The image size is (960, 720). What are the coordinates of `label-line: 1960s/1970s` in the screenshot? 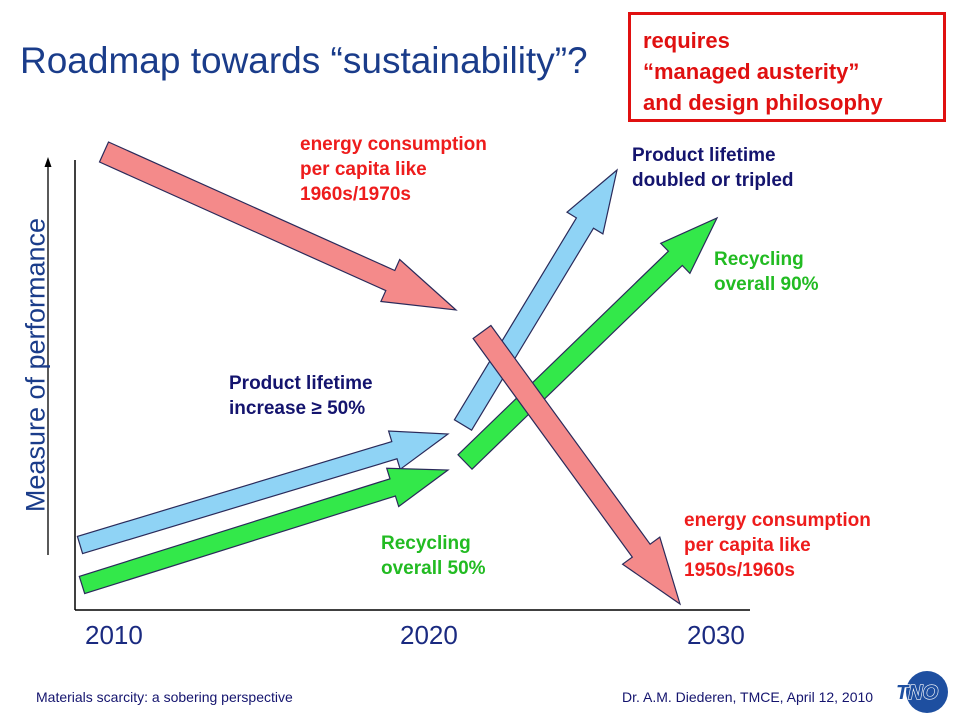 It's located at (355, 194).